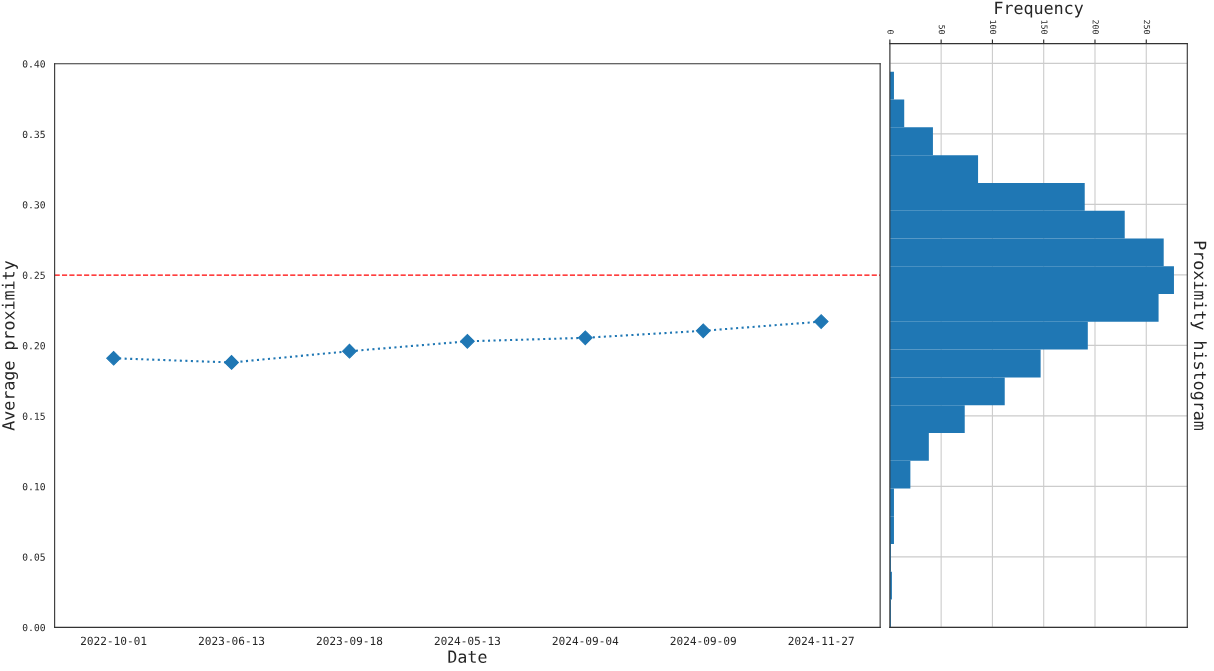  What do you see at coordinates (33, 64) in the screenshot?
I see `y-tick-label: 0.40` at bounding box center [33, 64].